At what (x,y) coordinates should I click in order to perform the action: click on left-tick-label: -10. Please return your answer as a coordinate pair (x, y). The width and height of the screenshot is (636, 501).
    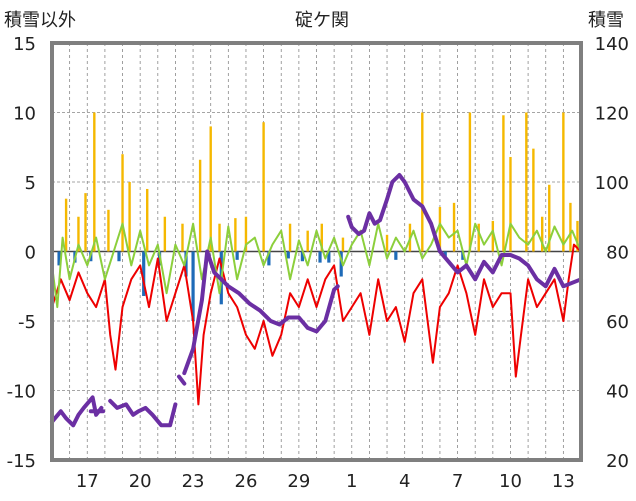
    Looking at the image, I should click on (21, 392).